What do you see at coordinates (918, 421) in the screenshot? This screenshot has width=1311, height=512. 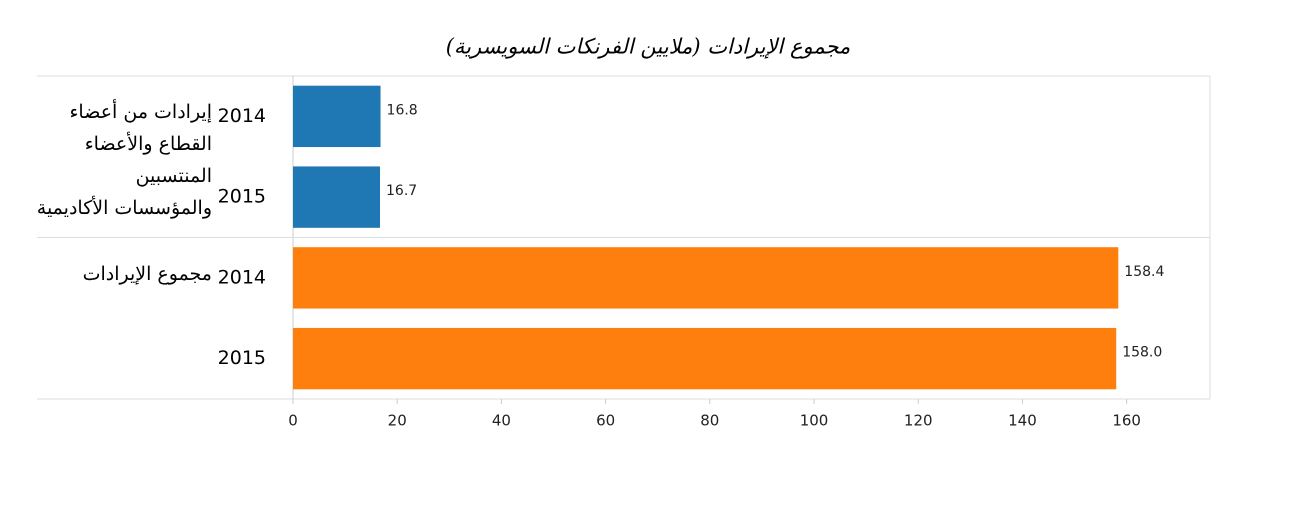 I see `x-tick-label: 120` at bounding box center [918, 421].